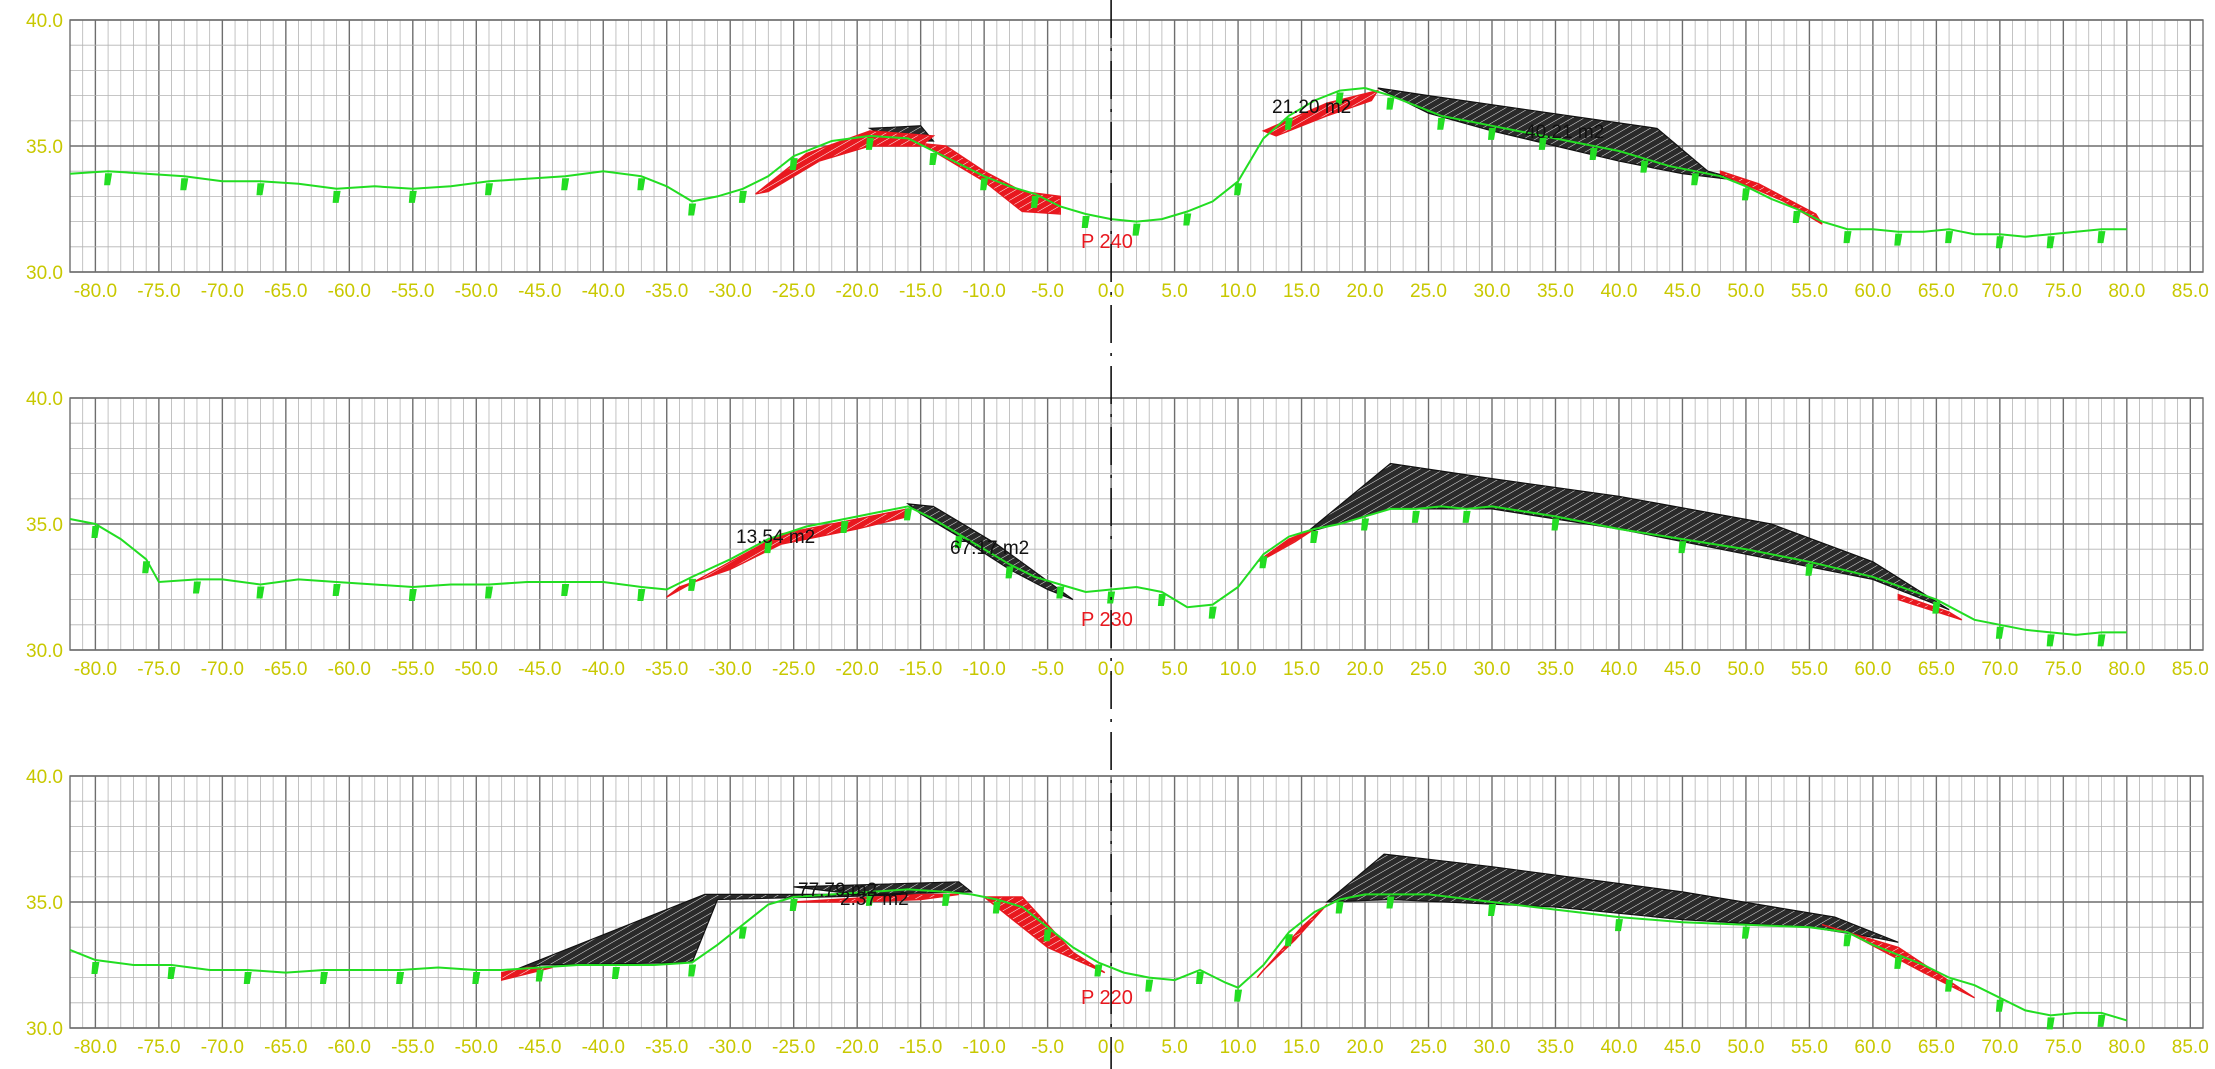  I want to click on x-tick-label: -10.0, so click(983, 669).